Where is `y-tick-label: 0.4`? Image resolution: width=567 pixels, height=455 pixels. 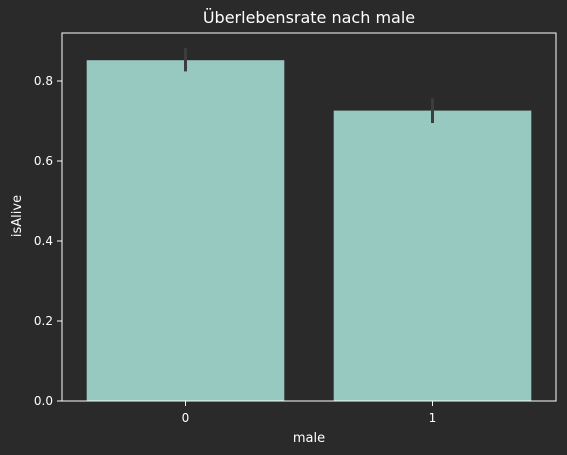
y-tick-label: 0.4 is located at coordinates (43, 241).